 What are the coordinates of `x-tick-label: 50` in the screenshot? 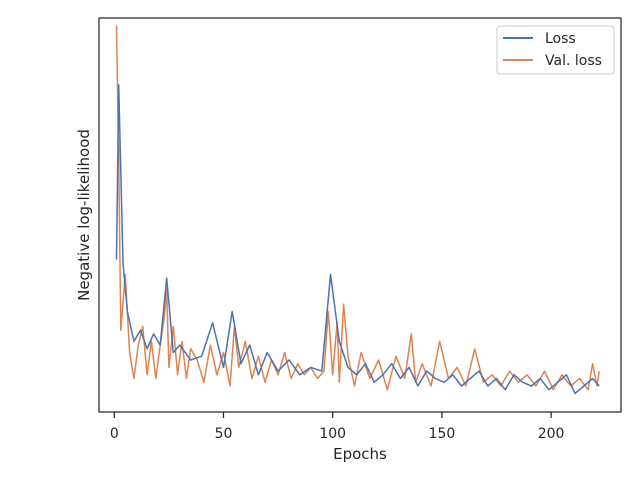 It's located at (224, 434).